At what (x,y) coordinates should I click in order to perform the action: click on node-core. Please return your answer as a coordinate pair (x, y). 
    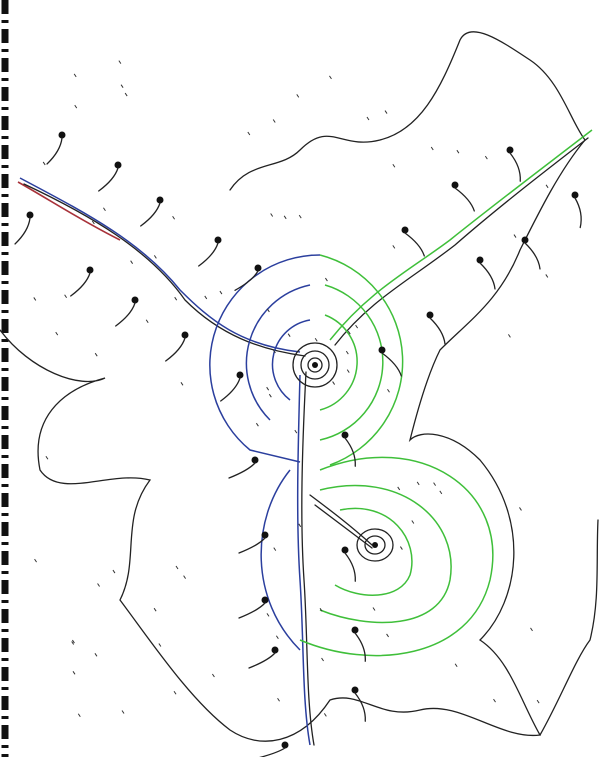
    Looking at the image, I should click on (315, 365).